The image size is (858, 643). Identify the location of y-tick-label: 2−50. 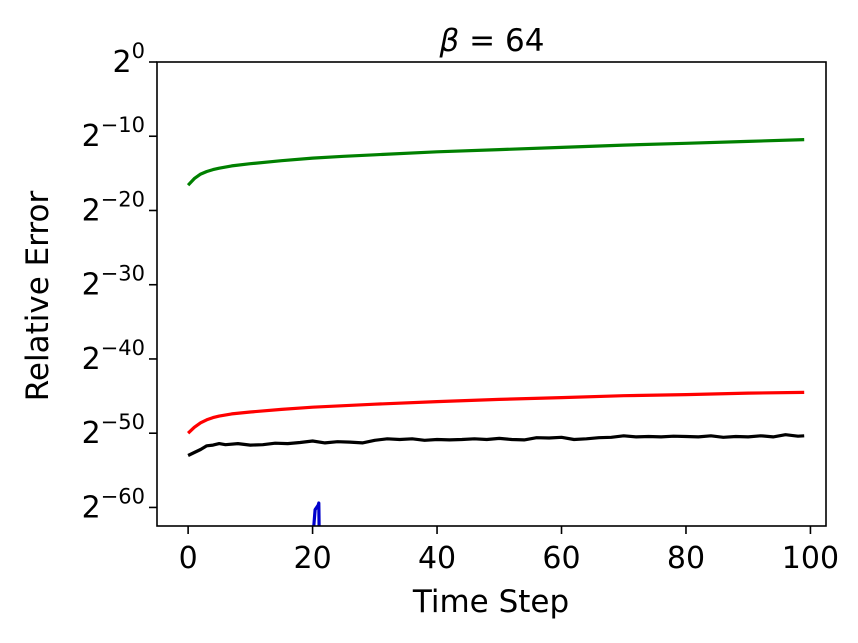
(113, 430).